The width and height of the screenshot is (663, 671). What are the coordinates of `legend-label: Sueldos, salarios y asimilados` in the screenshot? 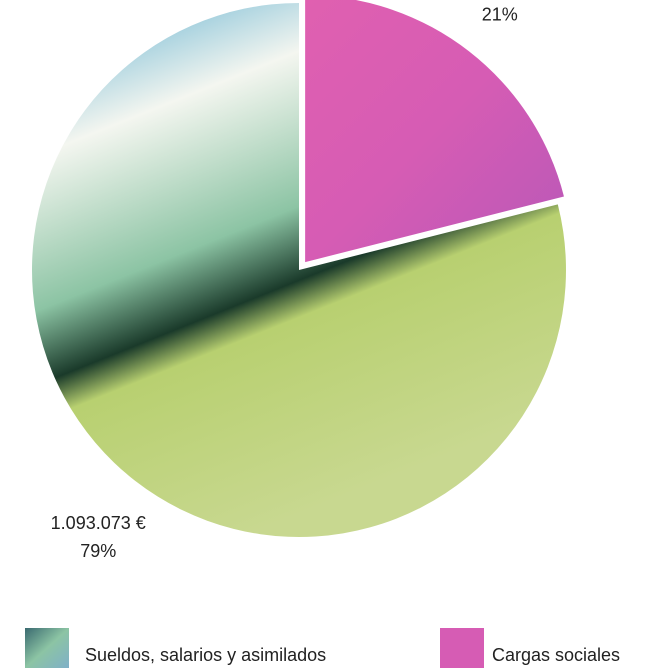 It's located at (205, 655).